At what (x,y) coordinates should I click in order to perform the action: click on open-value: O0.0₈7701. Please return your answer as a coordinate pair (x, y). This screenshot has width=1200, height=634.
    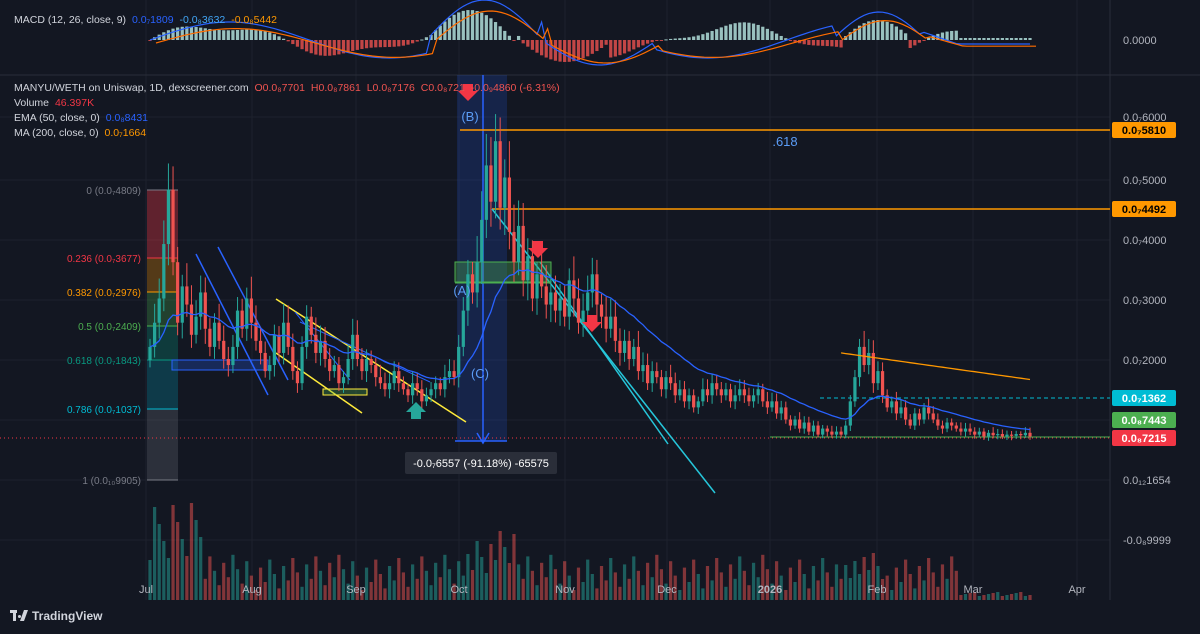
    Looking at the image, I should click on (279, 88).